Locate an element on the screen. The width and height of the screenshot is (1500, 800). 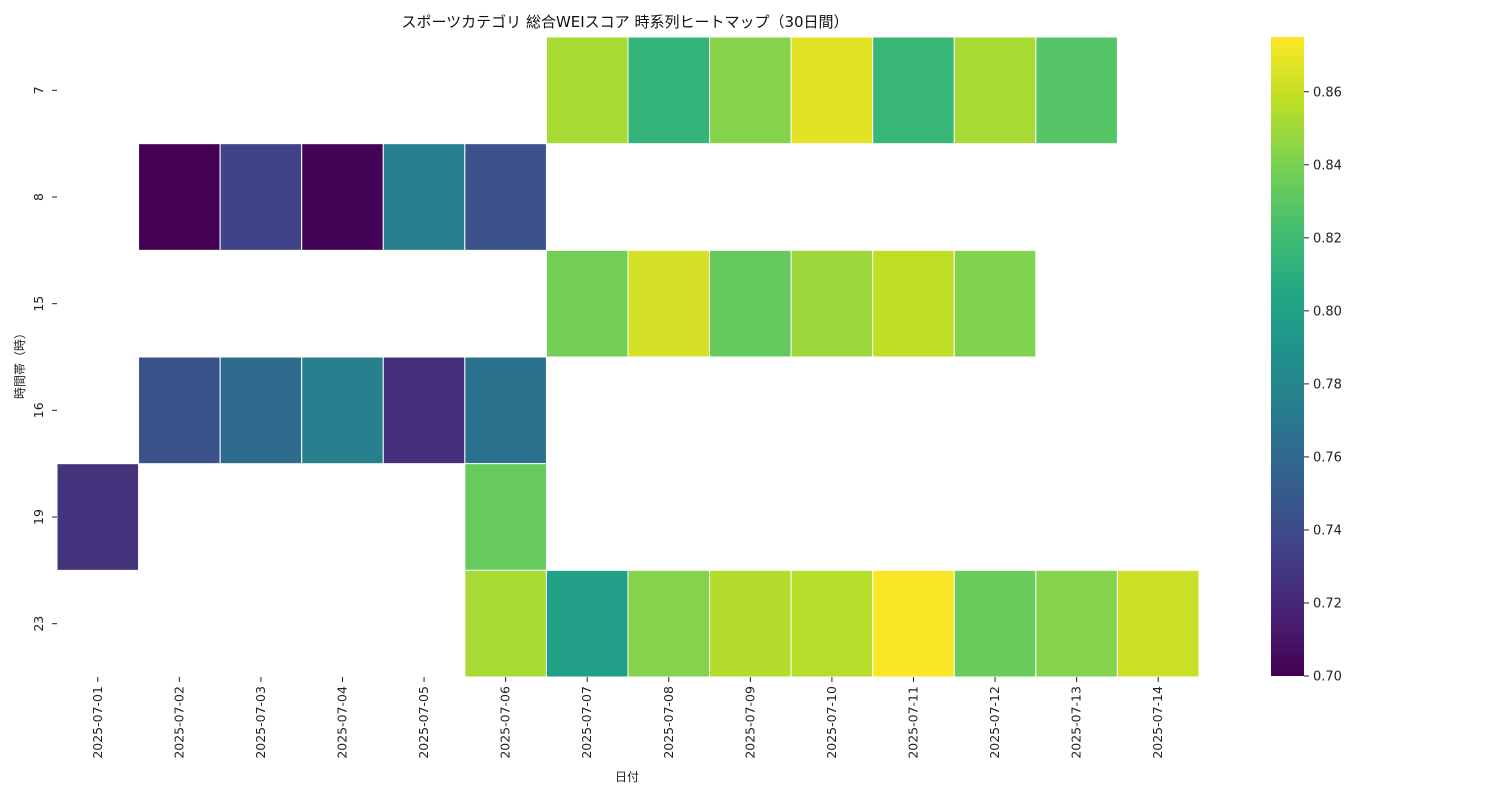
y-tick-label: 7 is located at coordinates (38, 90).